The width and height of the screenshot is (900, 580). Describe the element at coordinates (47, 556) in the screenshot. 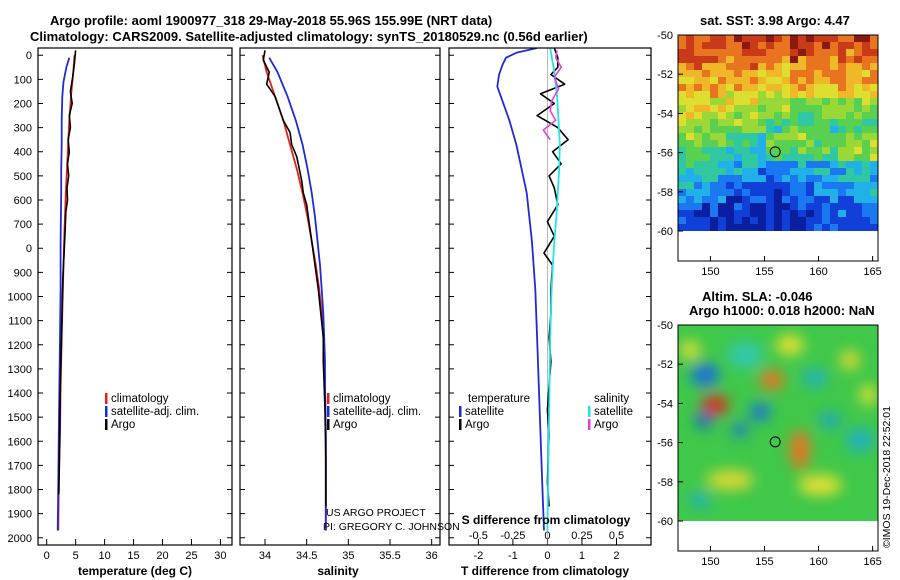

I see `x-tick-label: 0` at that location.